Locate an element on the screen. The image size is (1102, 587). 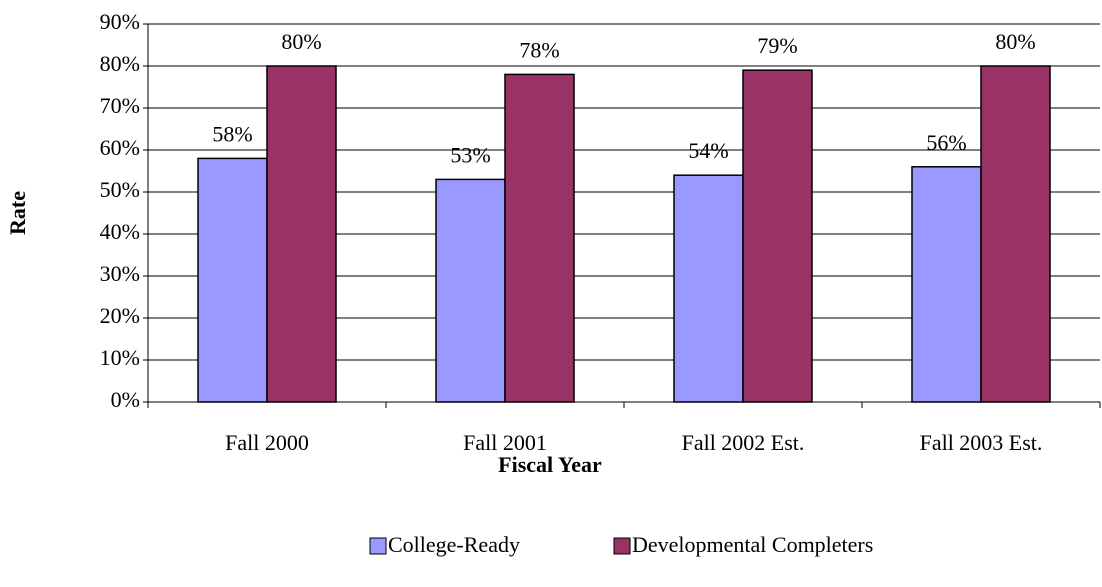
data-label: 79% is located at coordinates (777, 45).